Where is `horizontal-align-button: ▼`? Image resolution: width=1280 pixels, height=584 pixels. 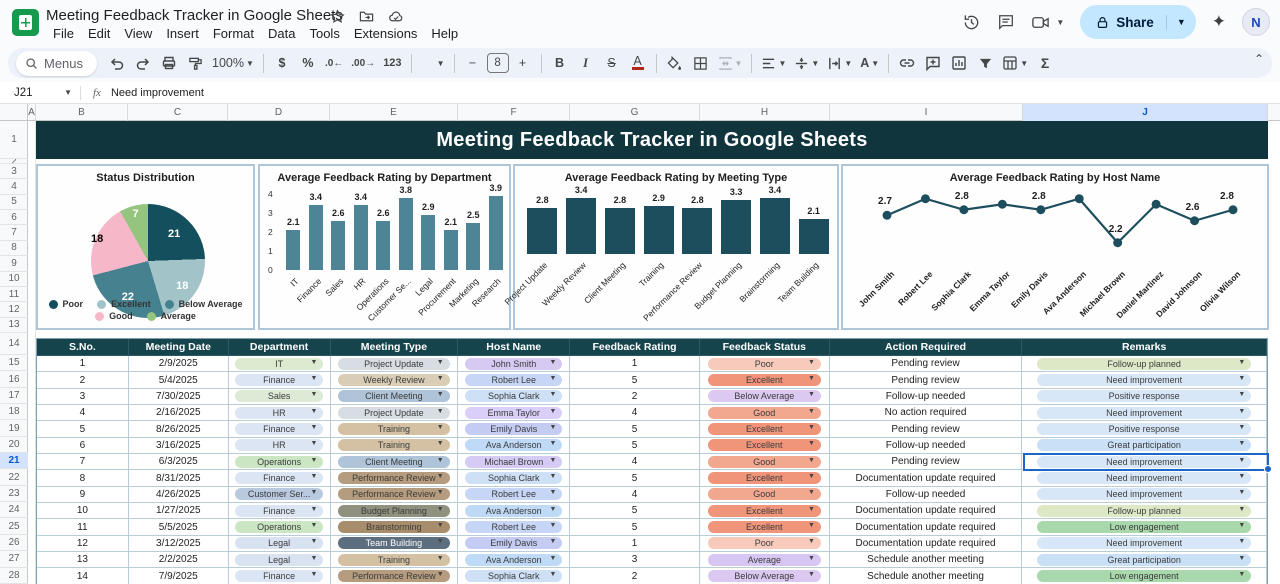
horizontal-align-button: ▼ is located at coordinates (773, 63).